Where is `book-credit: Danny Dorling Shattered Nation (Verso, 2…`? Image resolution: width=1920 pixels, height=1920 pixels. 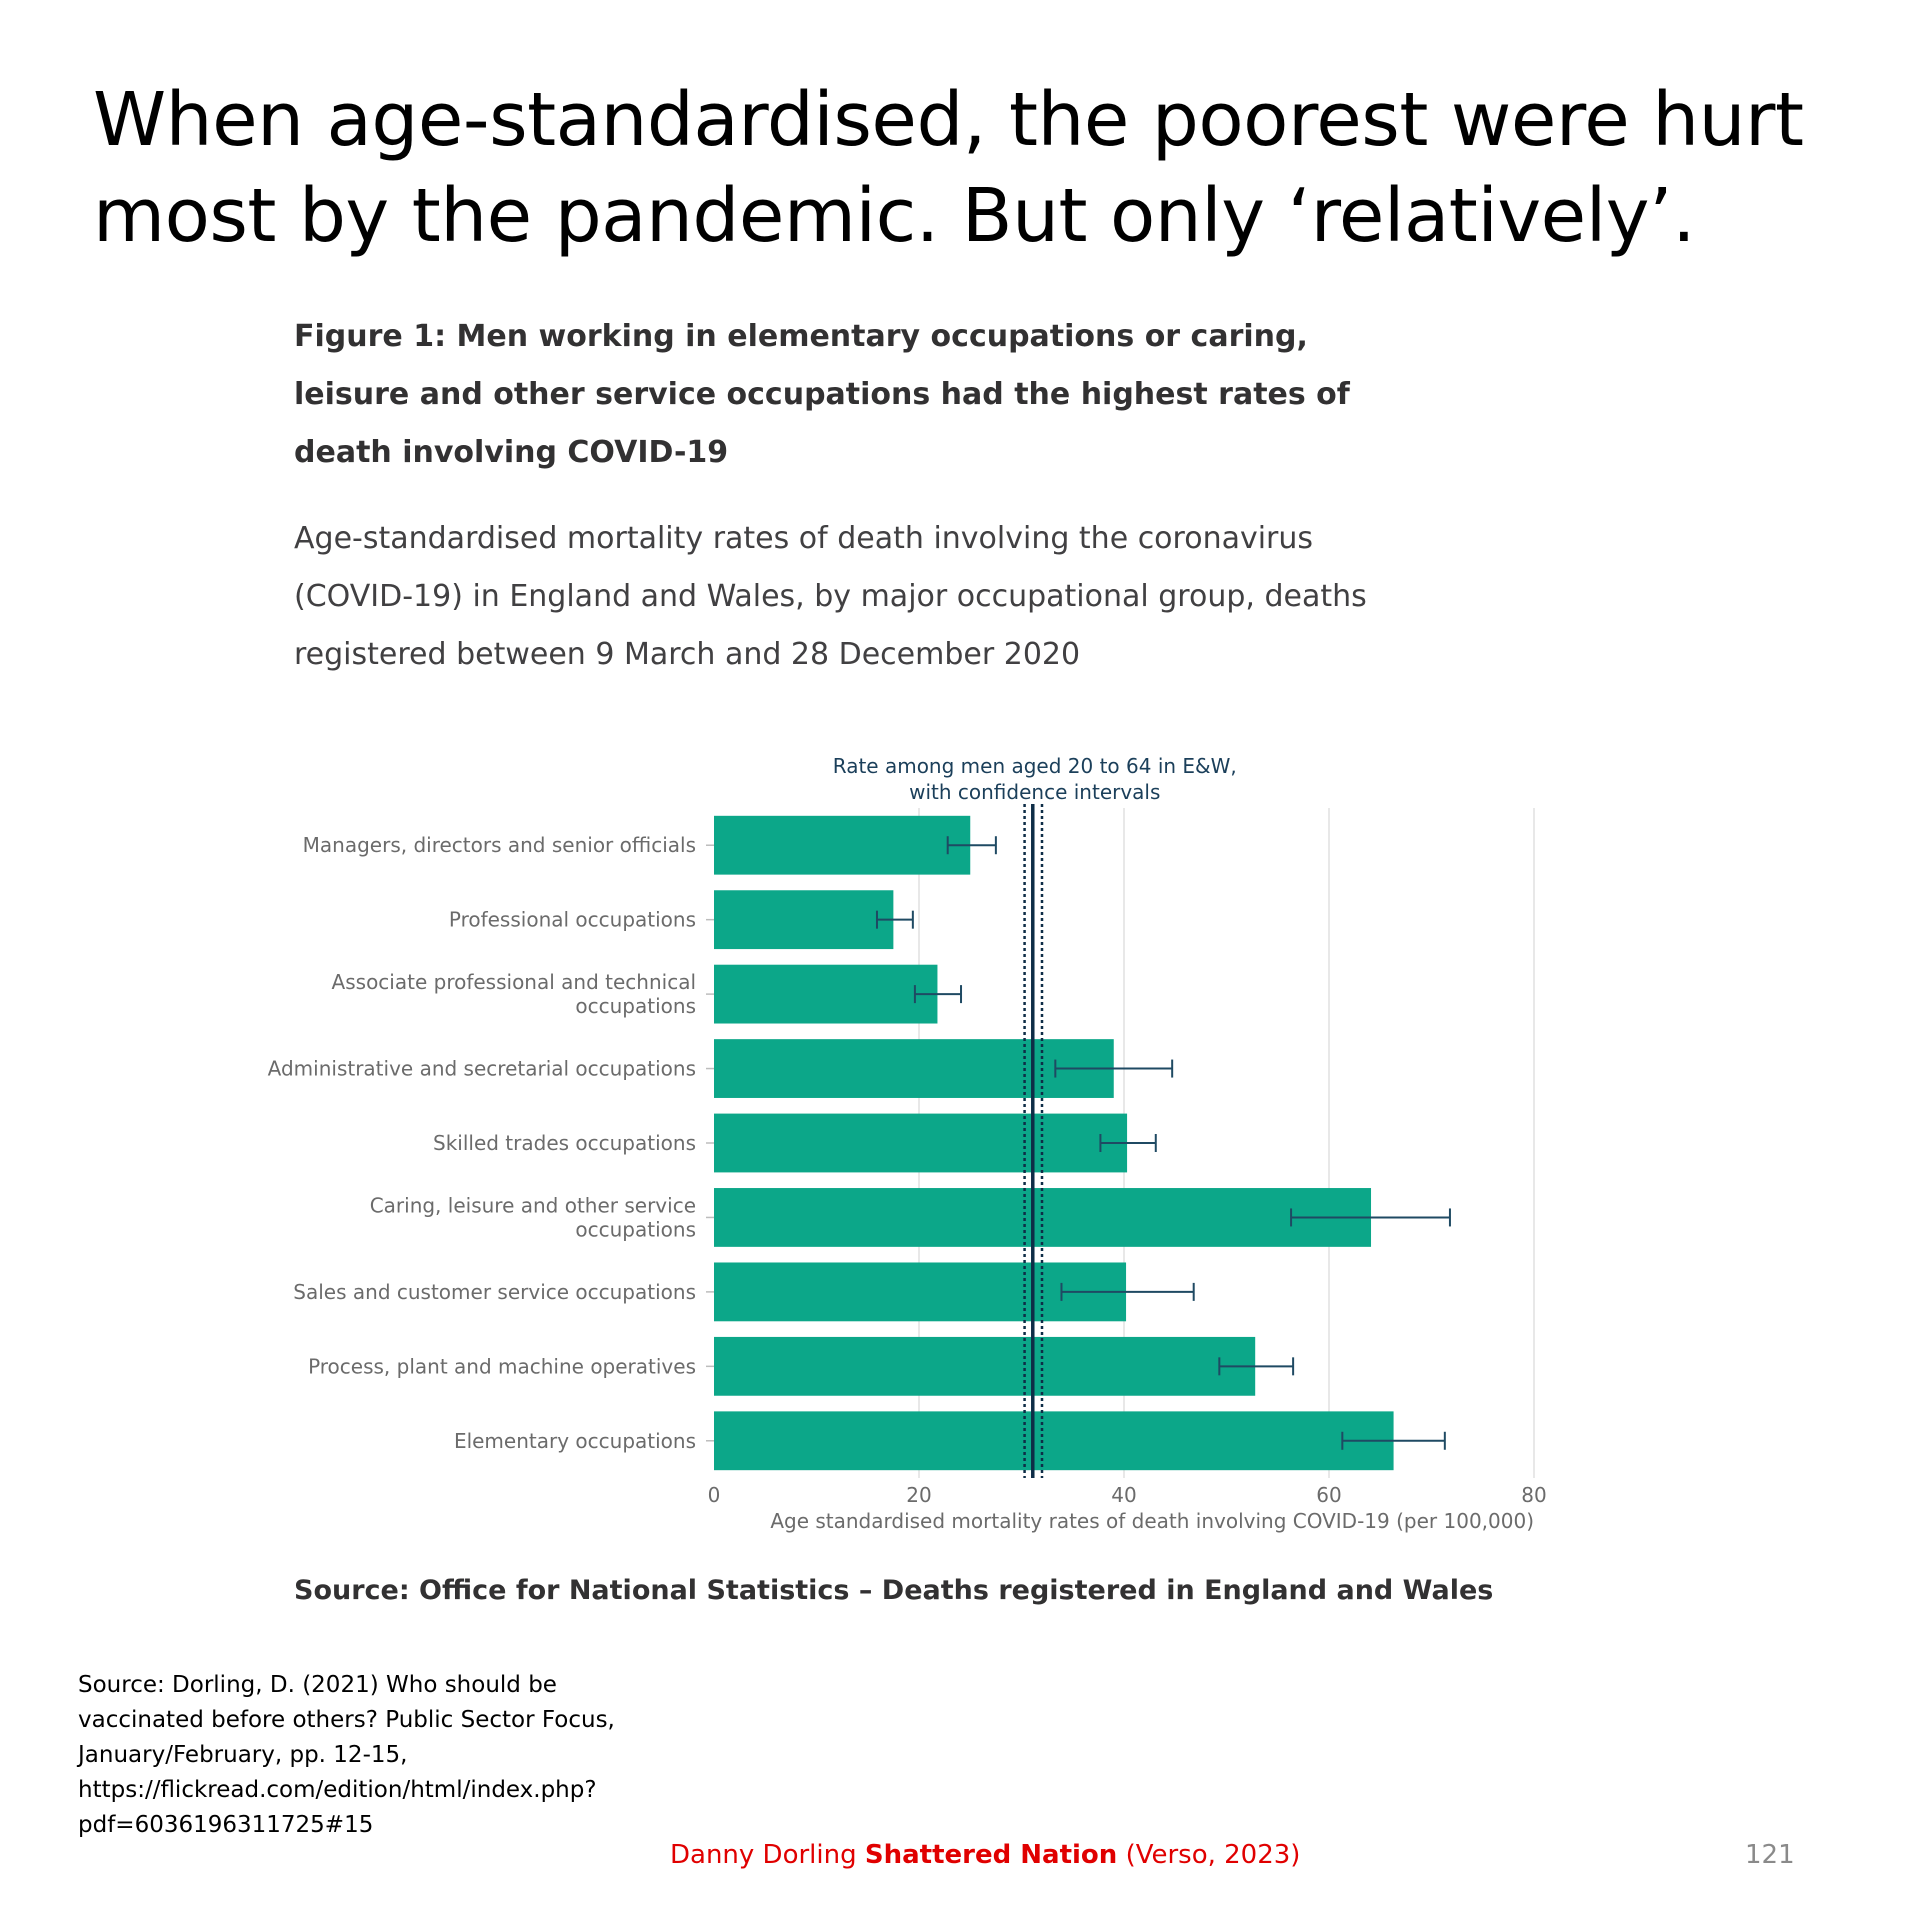
book-credit: Danny Dorling Shattered Nation (Verso, 2… is located at coordinates (985, 1855).